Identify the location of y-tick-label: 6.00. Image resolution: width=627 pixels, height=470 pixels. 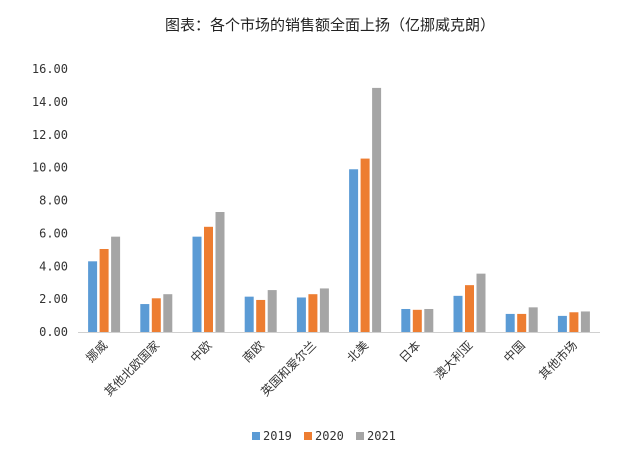
(53, 233).